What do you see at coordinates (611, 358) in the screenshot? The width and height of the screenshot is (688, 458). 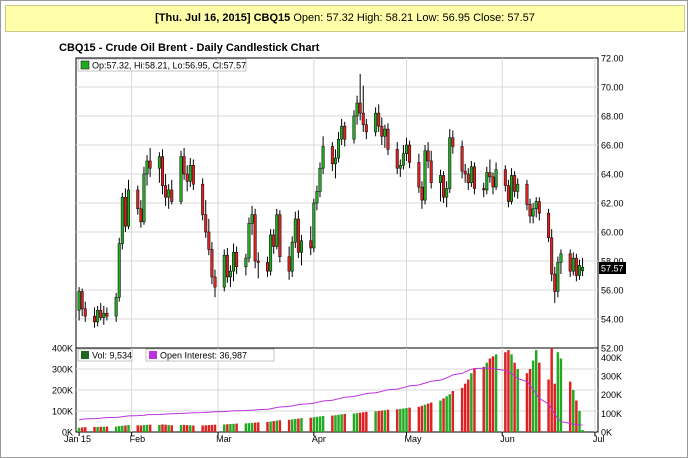 I see `oi-tick-label: 400K` at bounding box center [611, 358].